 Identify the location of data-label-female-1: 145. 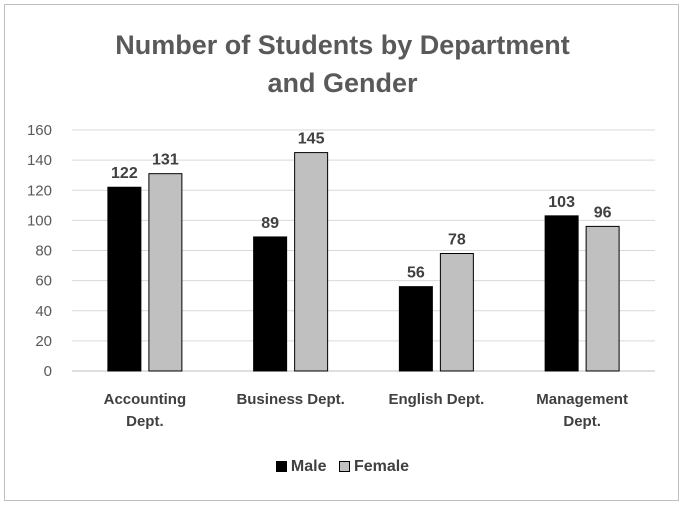
(311, 139).